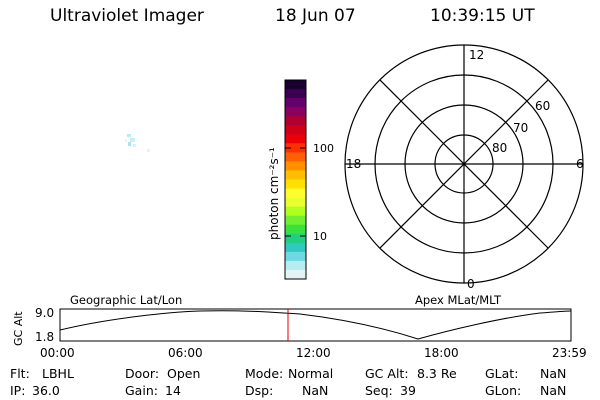 Image resolution: width=600 pixels, height=400 pixels. What do you see at coordinates (46, 390) in the screenshot?
I see `ip-value: 36.0` at bounding box center [46, 390].